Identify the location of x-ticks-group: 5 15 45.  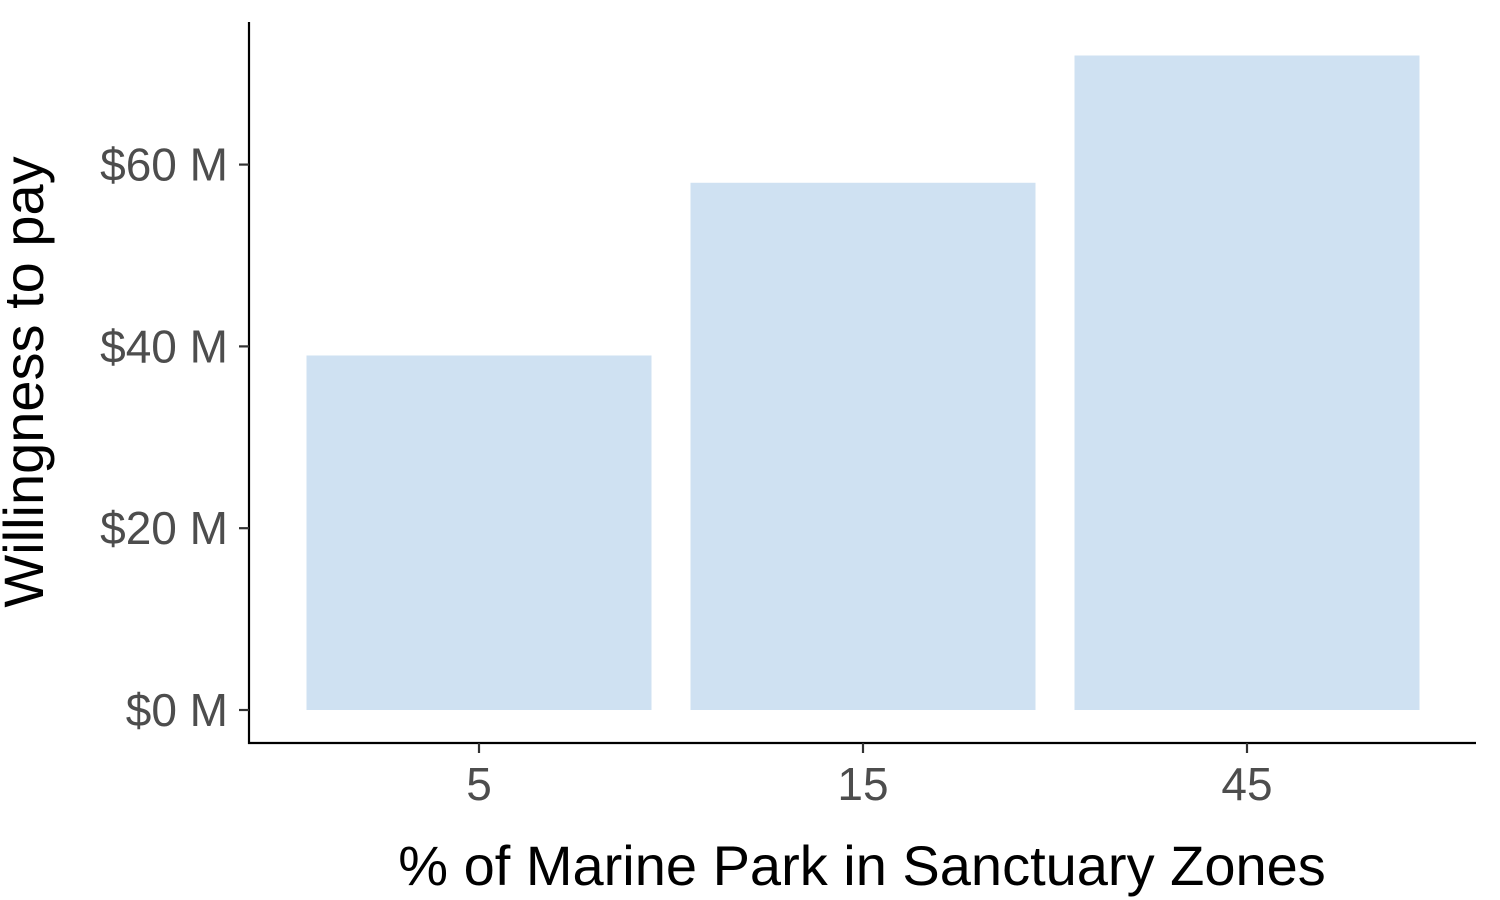
(869, 776).